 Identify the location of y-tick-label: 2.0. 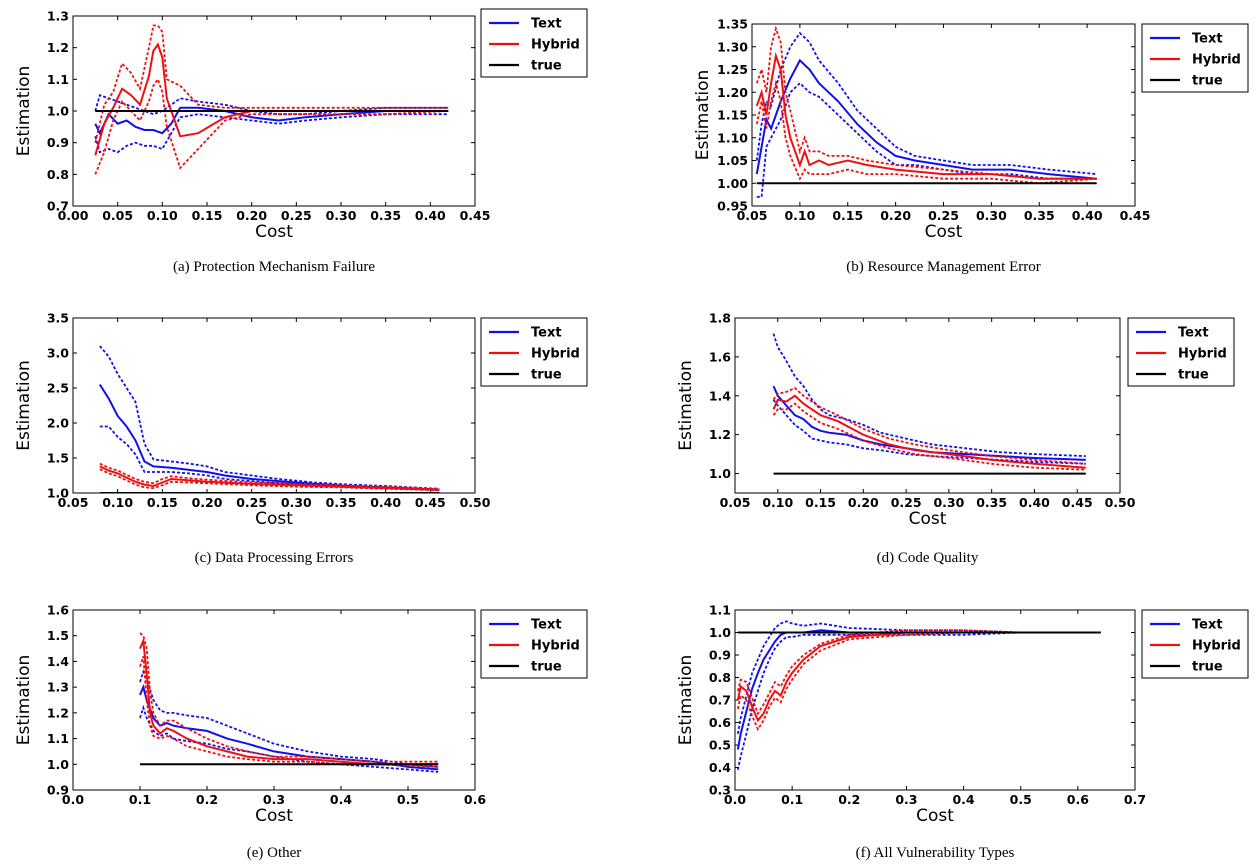
(58, 423).